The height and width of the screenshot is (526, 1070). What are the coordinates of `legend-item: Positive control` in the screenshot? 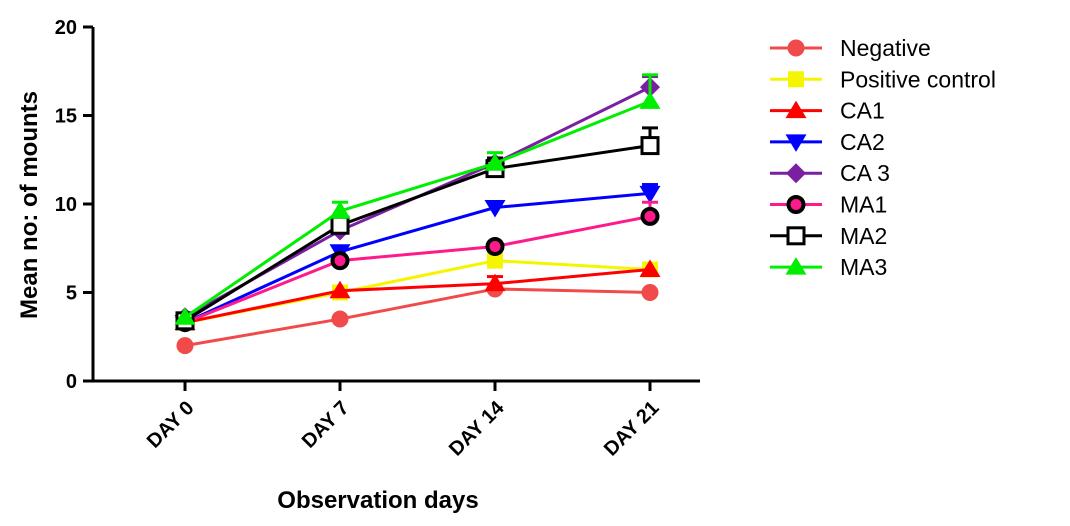 It's located at (883, 79).